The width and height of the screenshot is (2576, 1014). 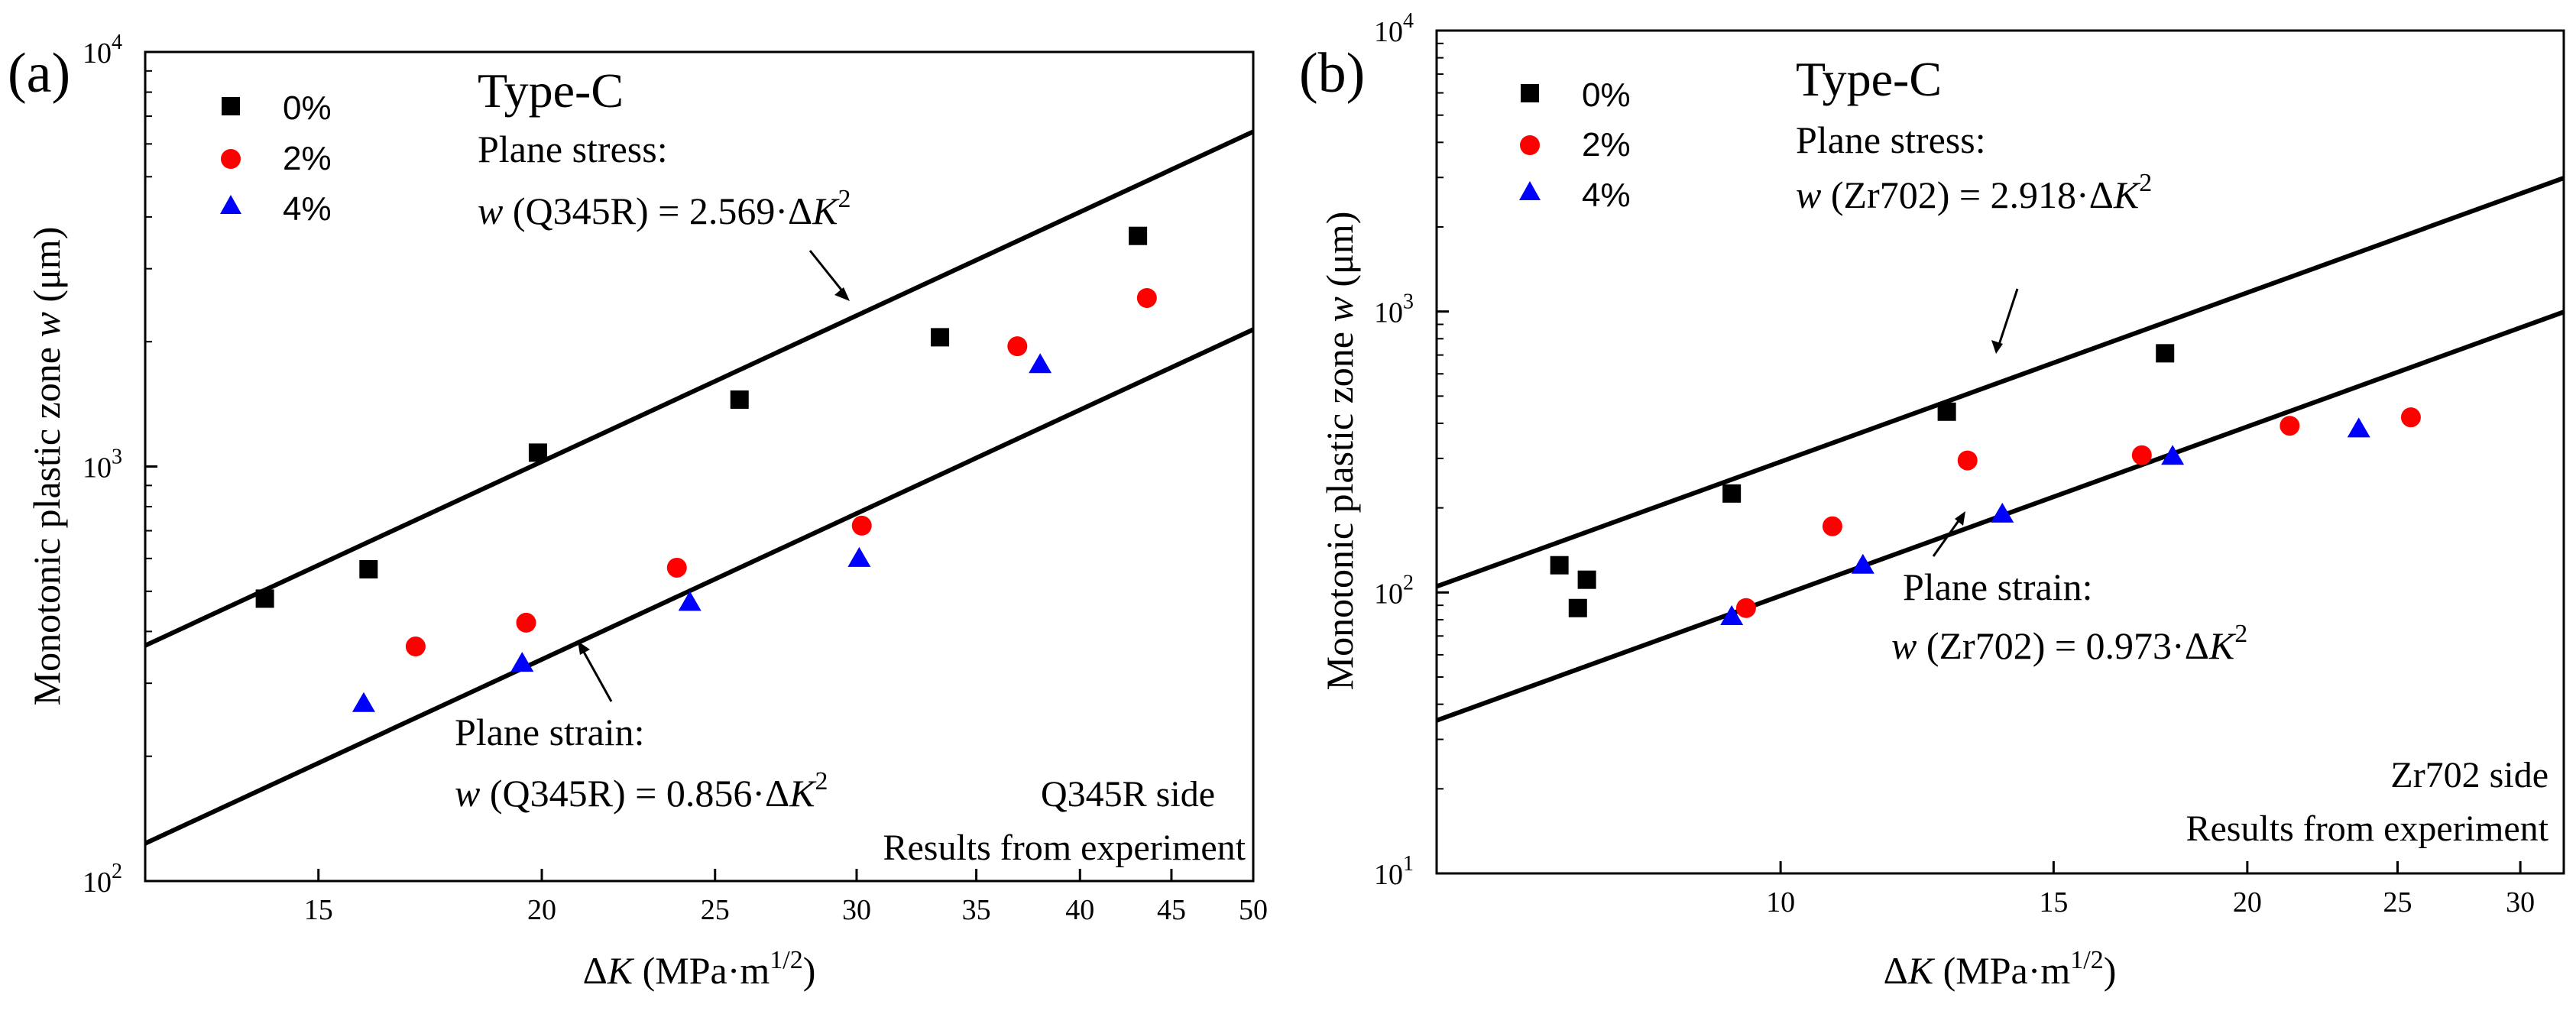 What do you see at coordinates (2086, 960) in the screenshot?
I see `x-label-sup: 1/2` at bounding box center [2086, 960].